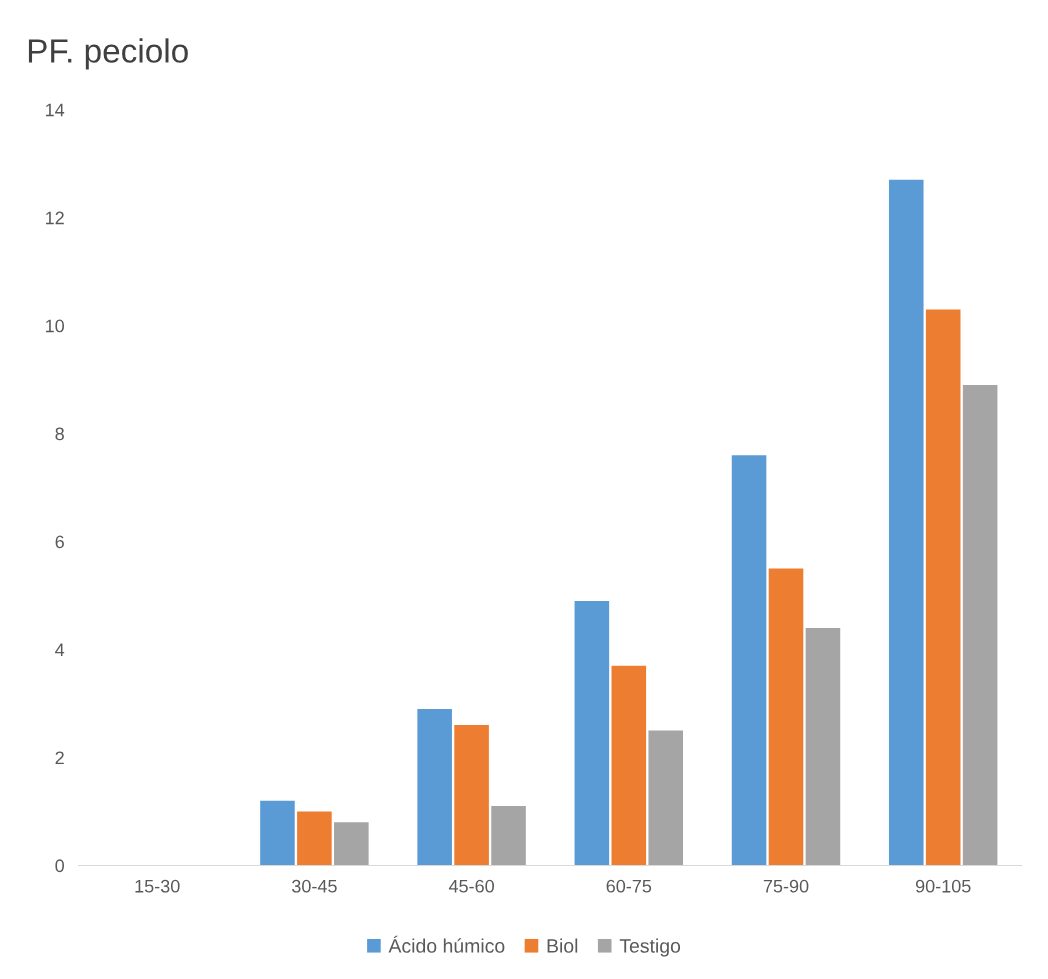  What do you see at coordinates (157, 886) in the screenshot?
I see `x-tick-label: 15-30` at bounding box center [157, 886].